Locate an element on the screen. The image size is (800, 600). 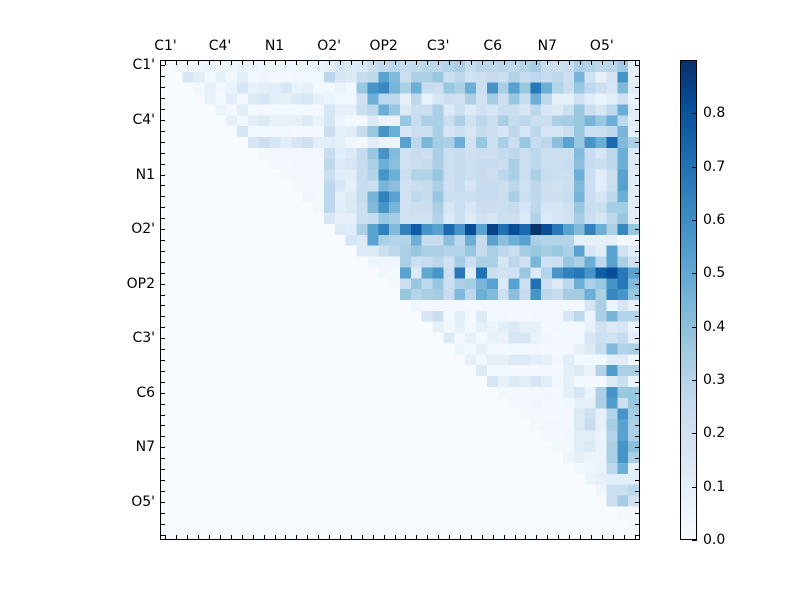
x-tick-label: O2' is located at coordinates (329, 46).